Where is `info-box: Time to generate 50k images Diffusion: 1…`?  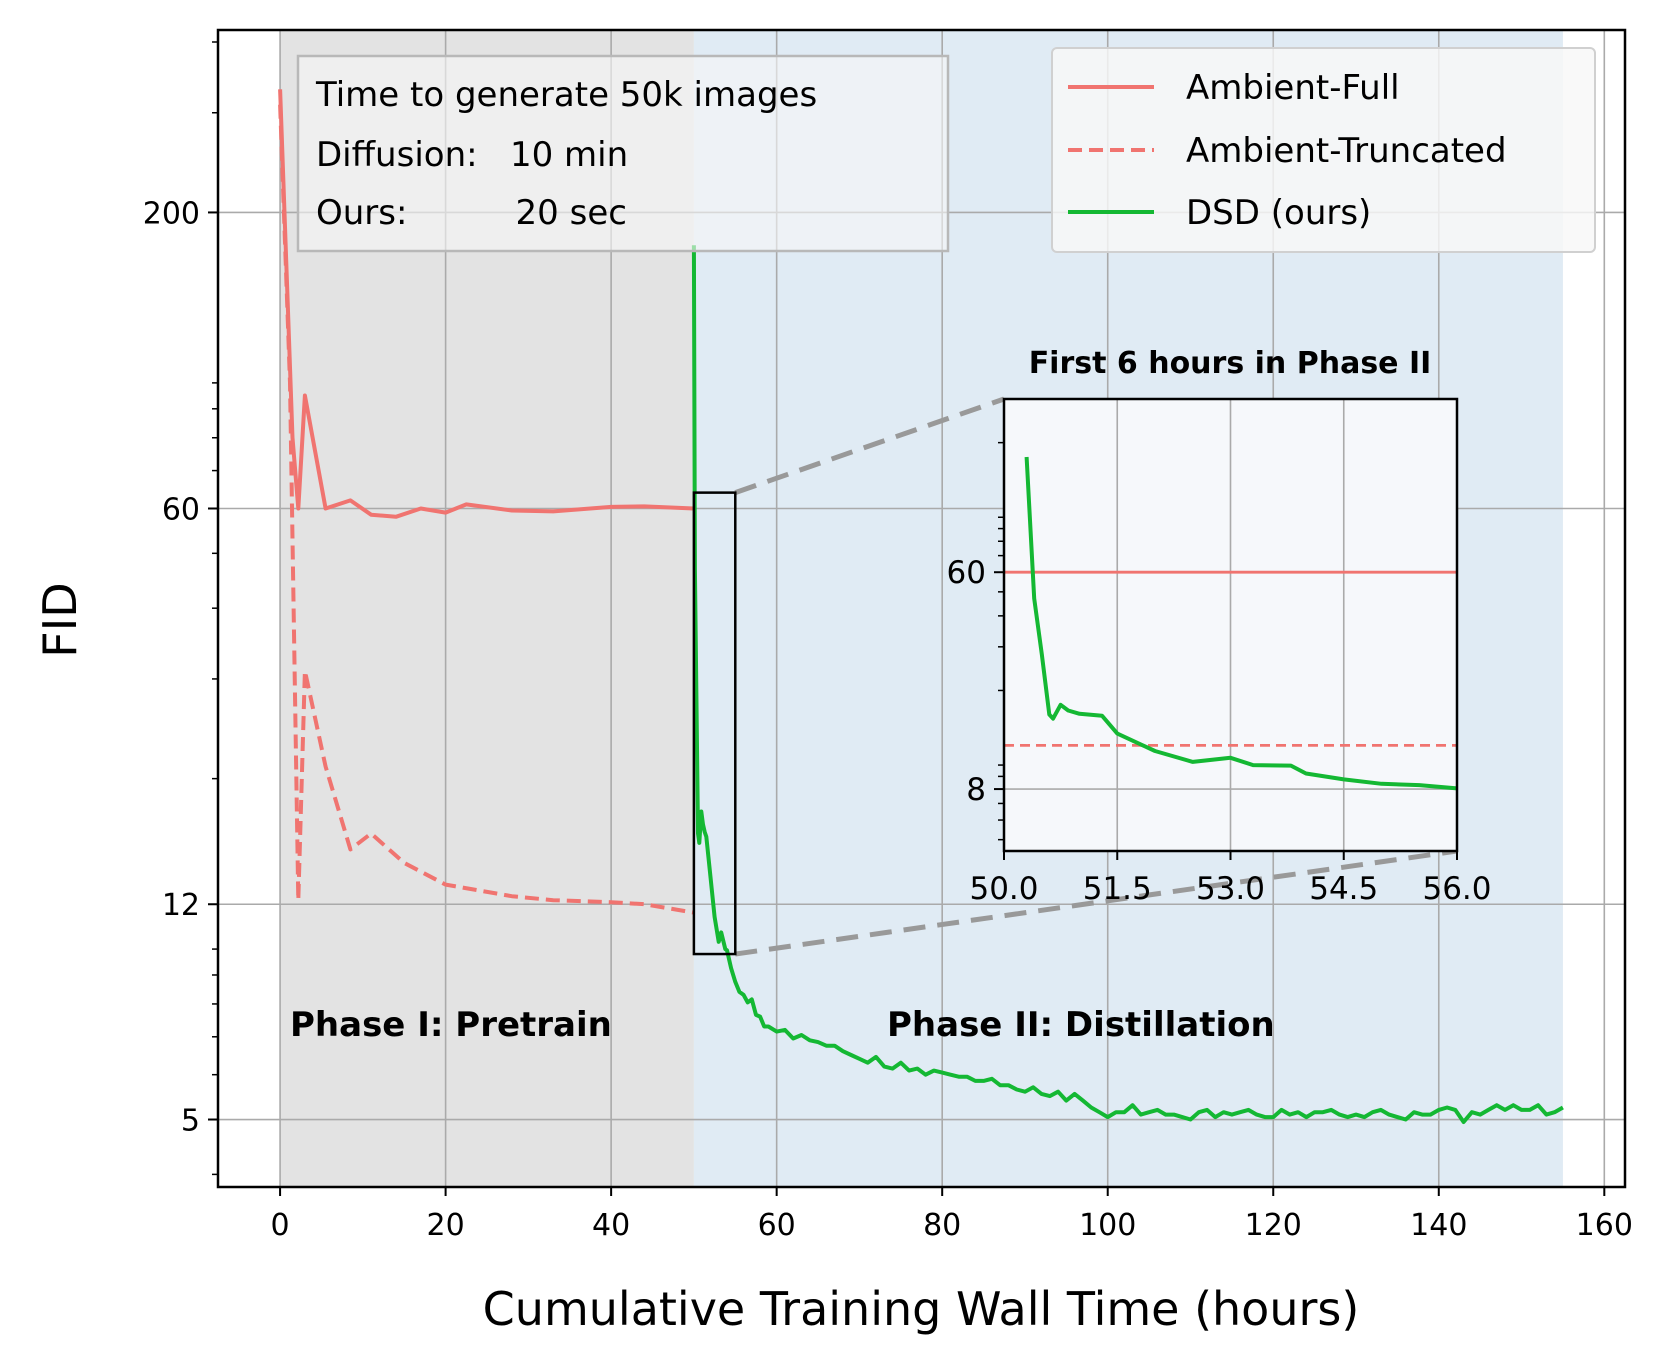
info-box: Time to generate 50k images Diffusion: 1… is located at coordinates (623, 153).